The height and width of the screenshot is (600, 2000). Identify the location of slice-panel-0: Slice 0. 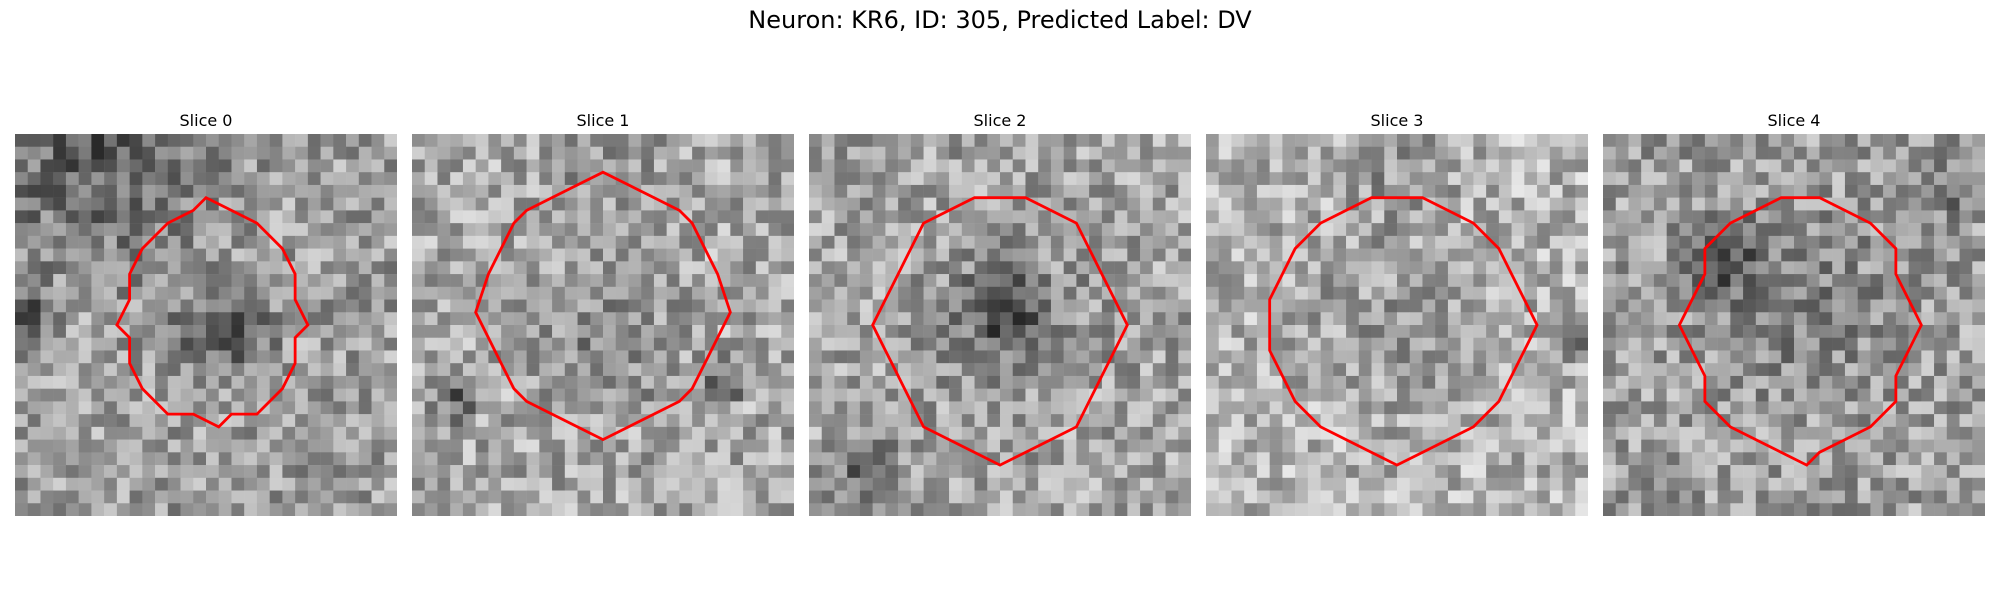
(206, 313).